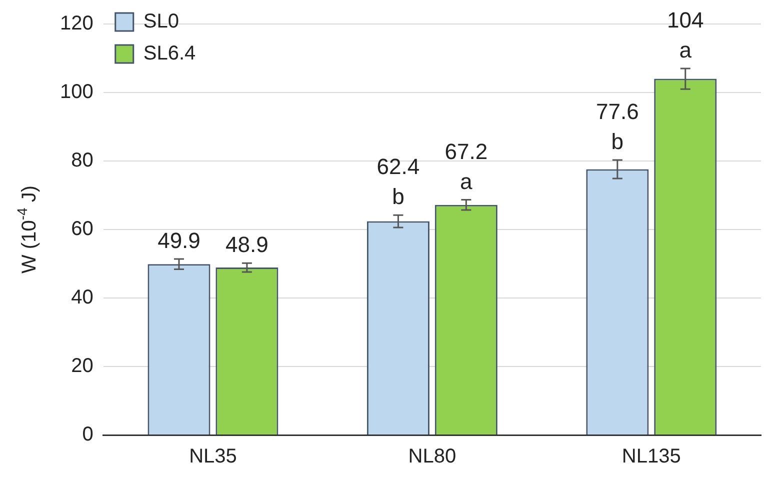  What do you see at coordinates (617, 126) in the screenshot?
I see `data-label: 77.6 b` at bounding box center [617, 126].